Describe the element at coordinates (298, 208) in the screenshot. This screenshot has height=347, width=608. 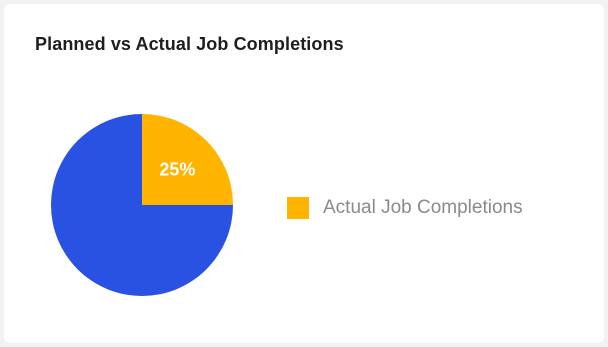
I see `legend-swatch-actual` at that location.